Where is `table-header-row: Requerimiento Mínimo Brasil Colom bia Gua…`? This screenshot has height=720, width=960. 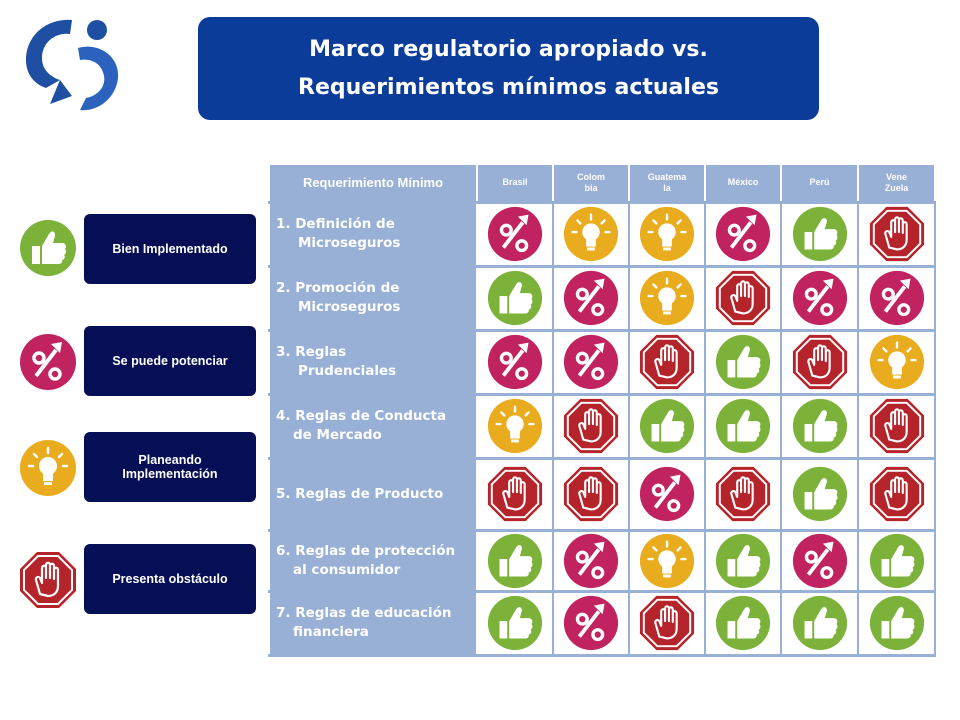 table-header-row: Requerimiento Mínimo Brasil Colom bia Gua… is located at coordinates (602, 183).